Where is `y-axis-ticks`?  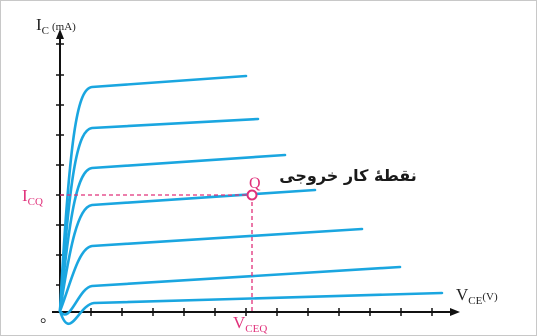
y-axis-ticks is located at coordinates (60, 164).